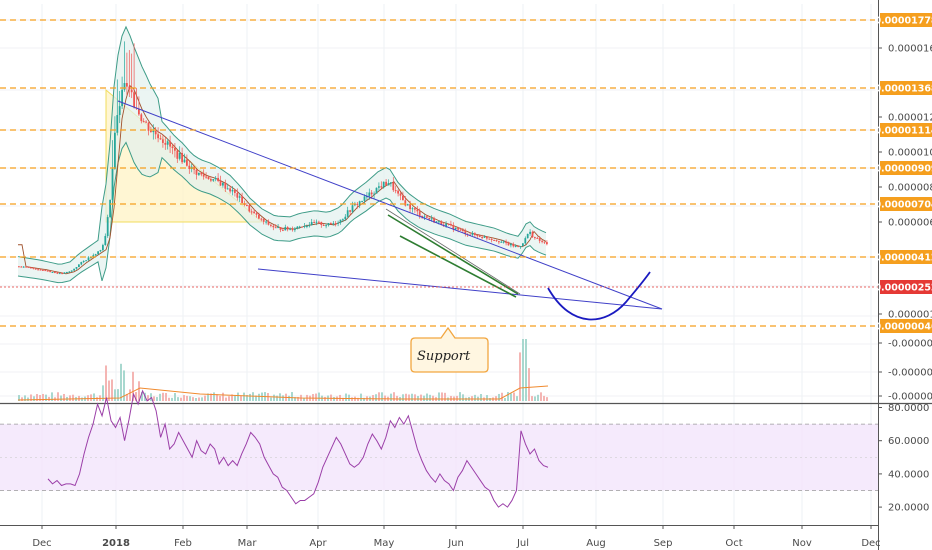 The width and height of the screenshot is (932, 550). Describe the element at coordinates (910, 373) in the screenshot. I see `y-tick-label: -0.00000190` at that location.